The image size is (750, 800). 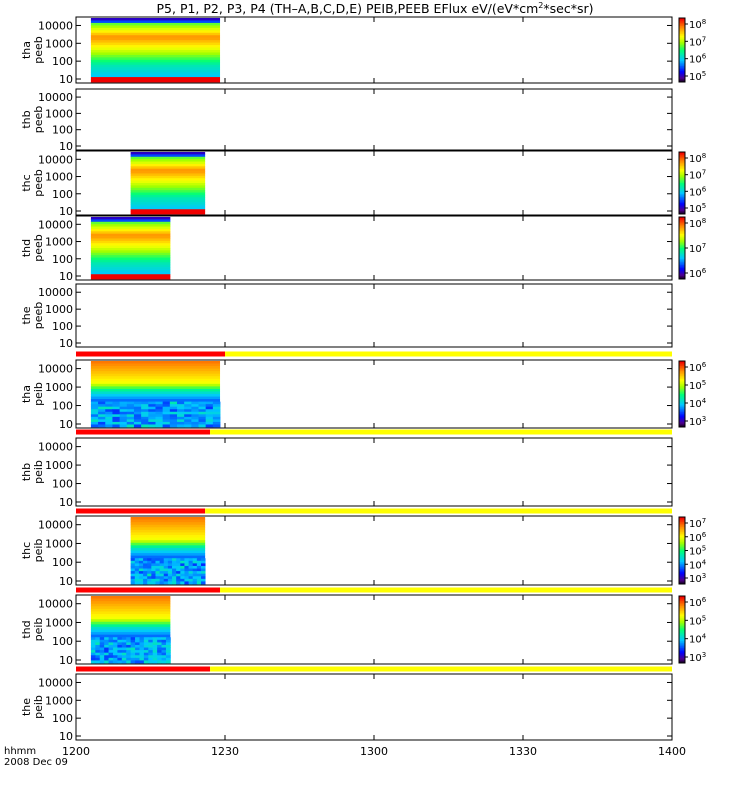 What do you see at coordinates (697, 578) in the screenshot?
I see `colorbar-tick-label: 10³` at bounding box center [697, 578].